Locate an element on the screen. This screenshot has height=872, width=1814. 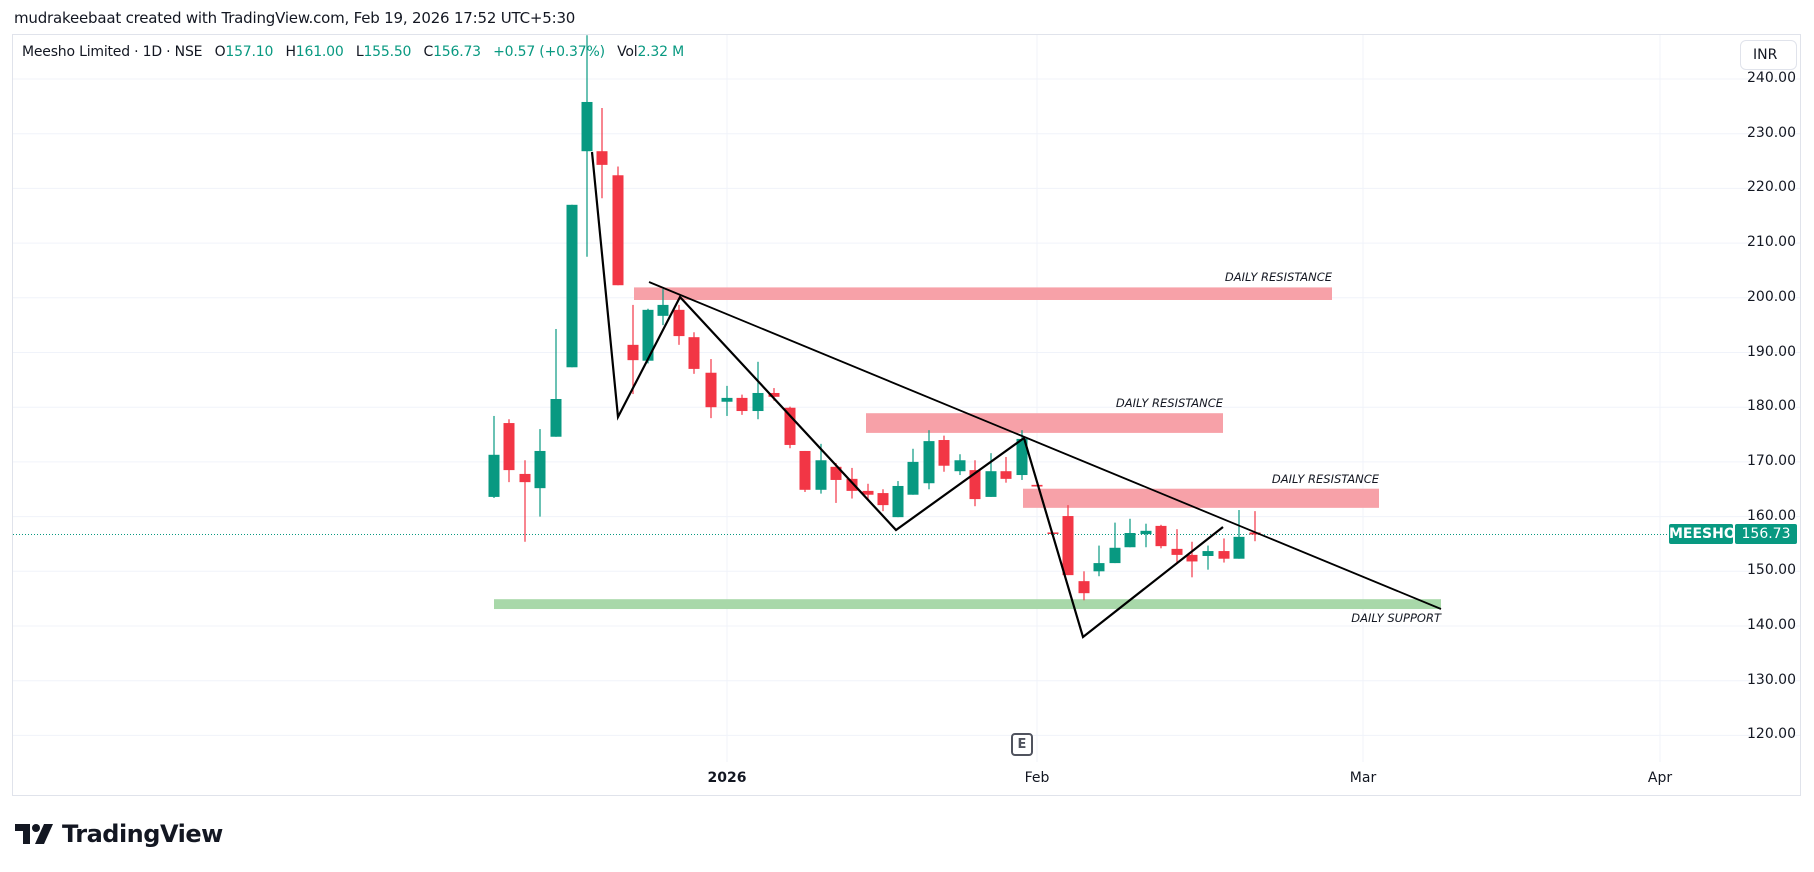
tradingview-logo: TradingView is located at coordinates (119, 834).